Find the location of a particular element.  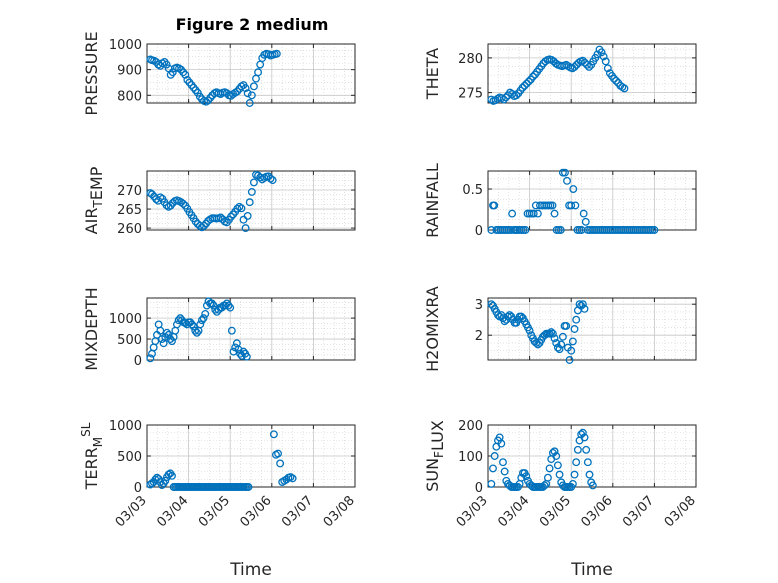

y-axis-label: SUNFLUX is located at coordinates (435, 456).